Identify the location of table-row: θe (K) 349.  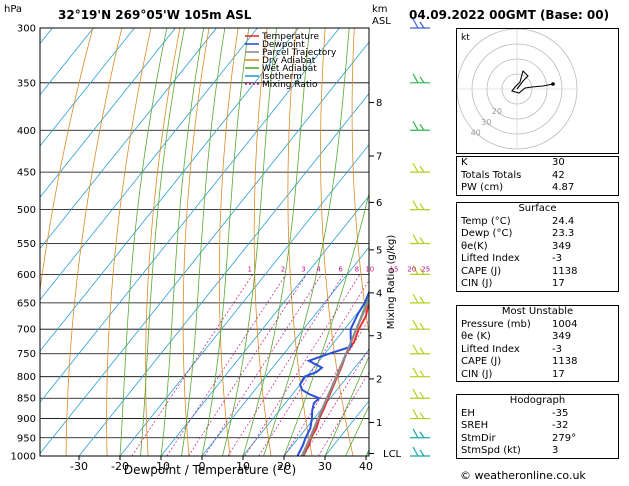
(516, 336).